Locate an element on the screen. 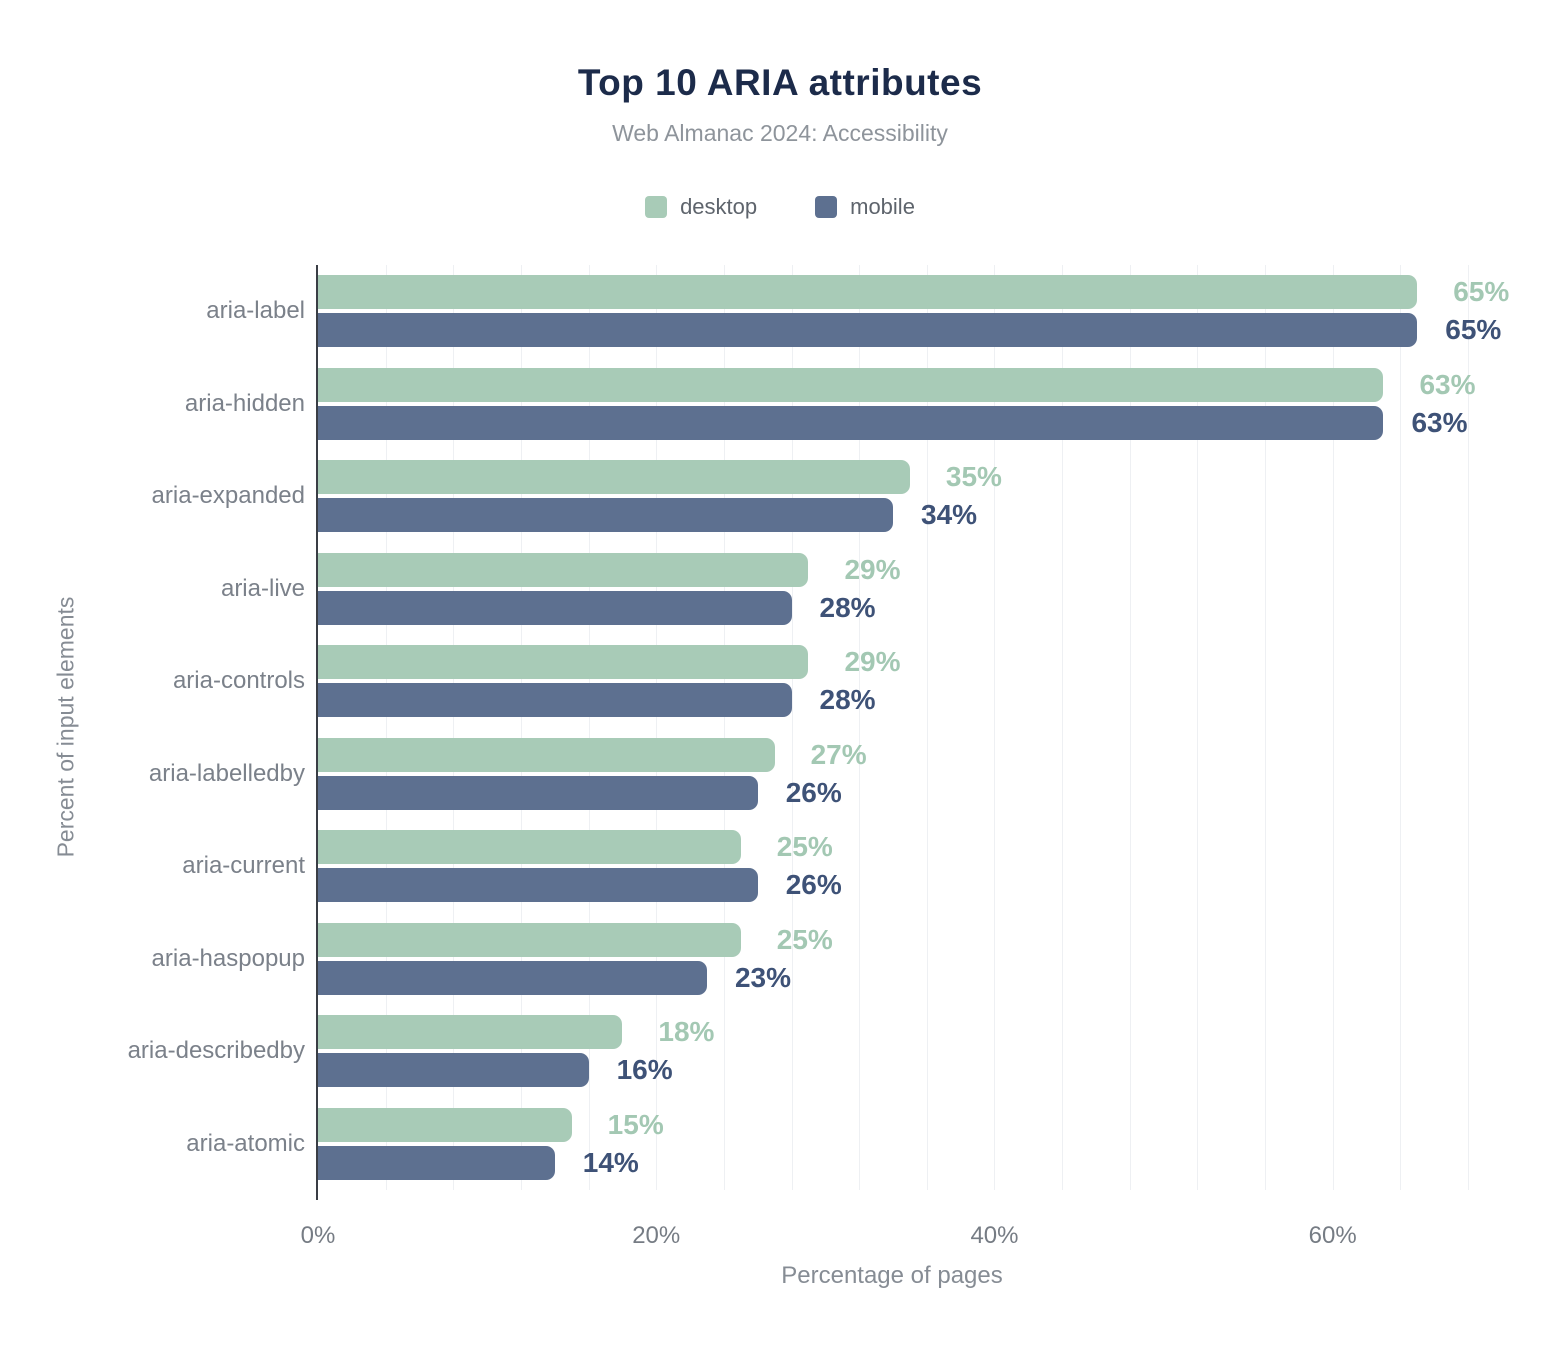 The width and height of the screenshot is (1560, 1352). bar-group-aria-live: aria-live 29% 28% is located at coordinates (844, 589).